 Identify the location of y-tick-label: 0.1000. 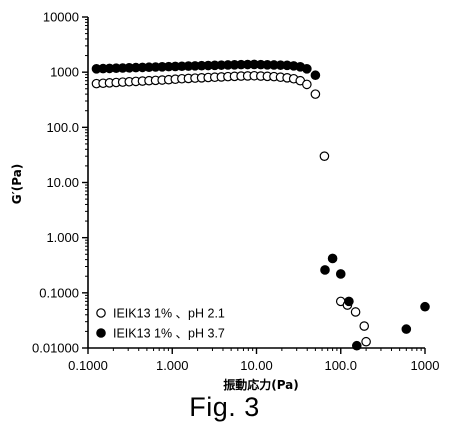
(59, 292).